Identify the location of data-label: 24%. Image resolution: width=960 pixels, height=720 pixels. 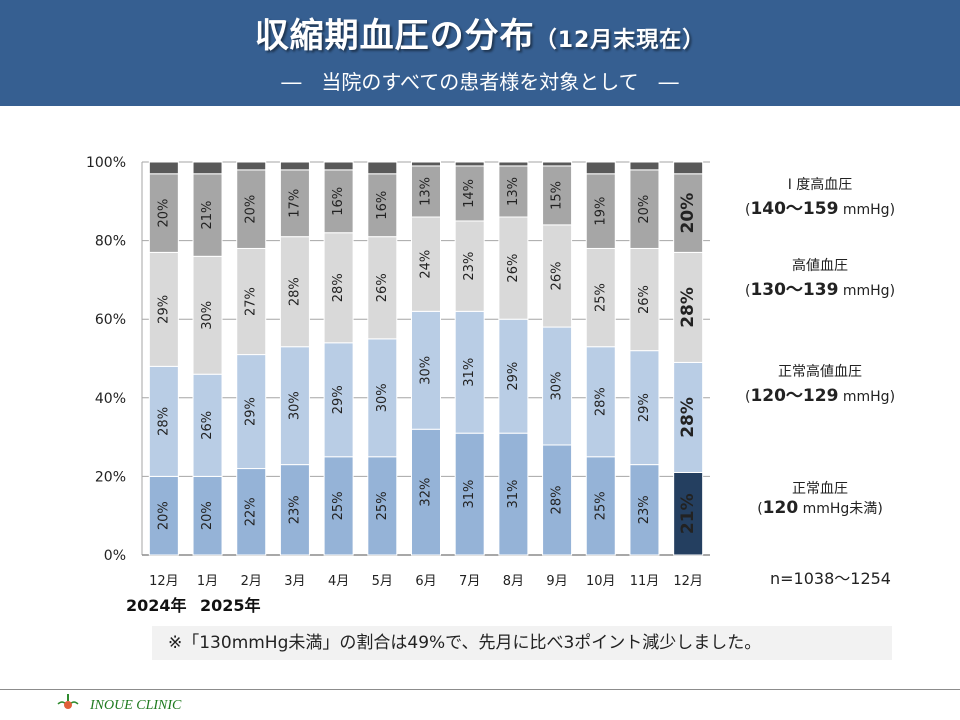
(426, 264).